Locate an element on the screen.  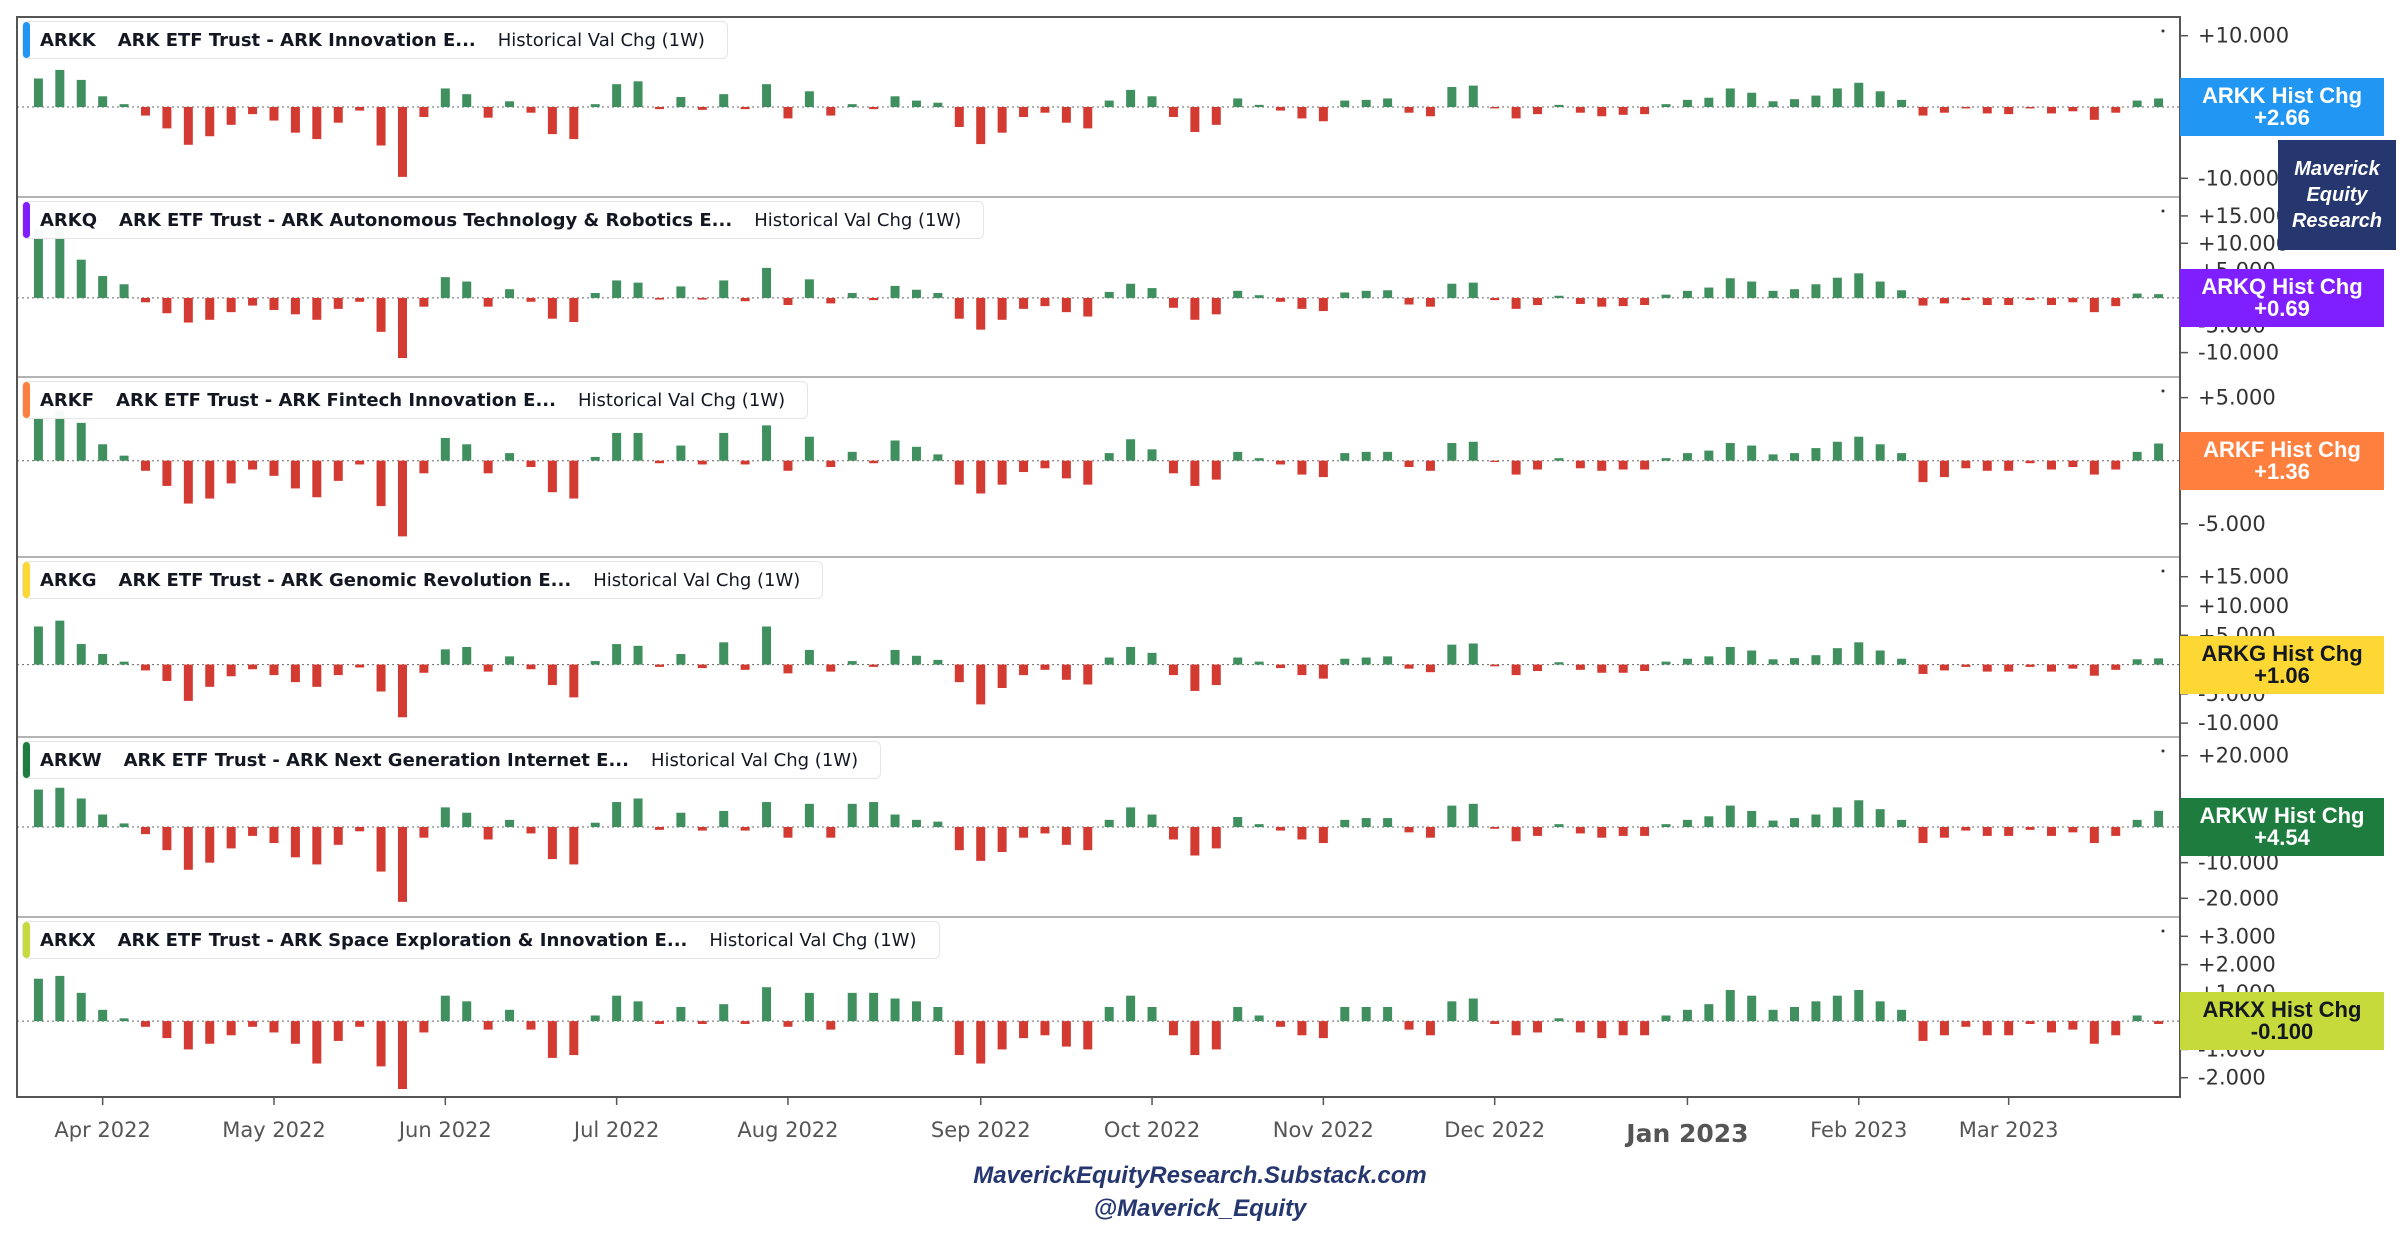
y-tick-label: -10.000 is located at coordinates (2238, 353).